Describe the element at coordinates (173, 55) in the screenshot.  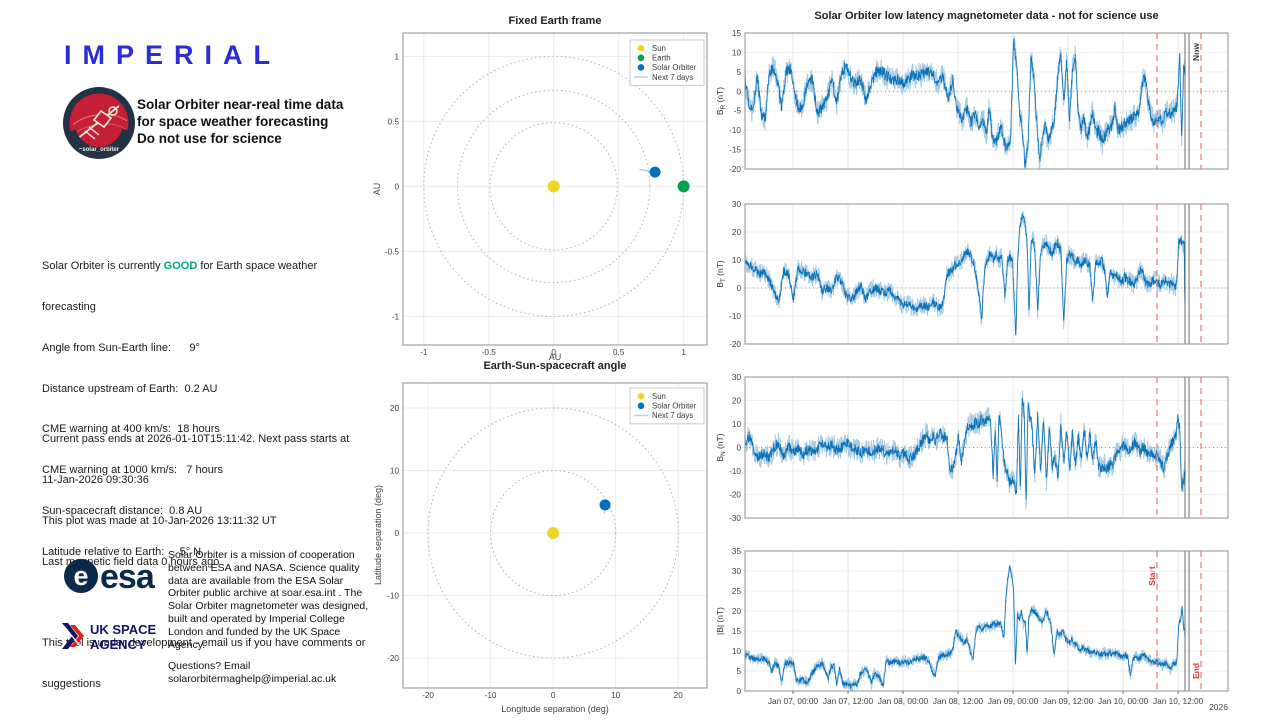
I see `imperial-wordmark: IMPERIAL` at that location.